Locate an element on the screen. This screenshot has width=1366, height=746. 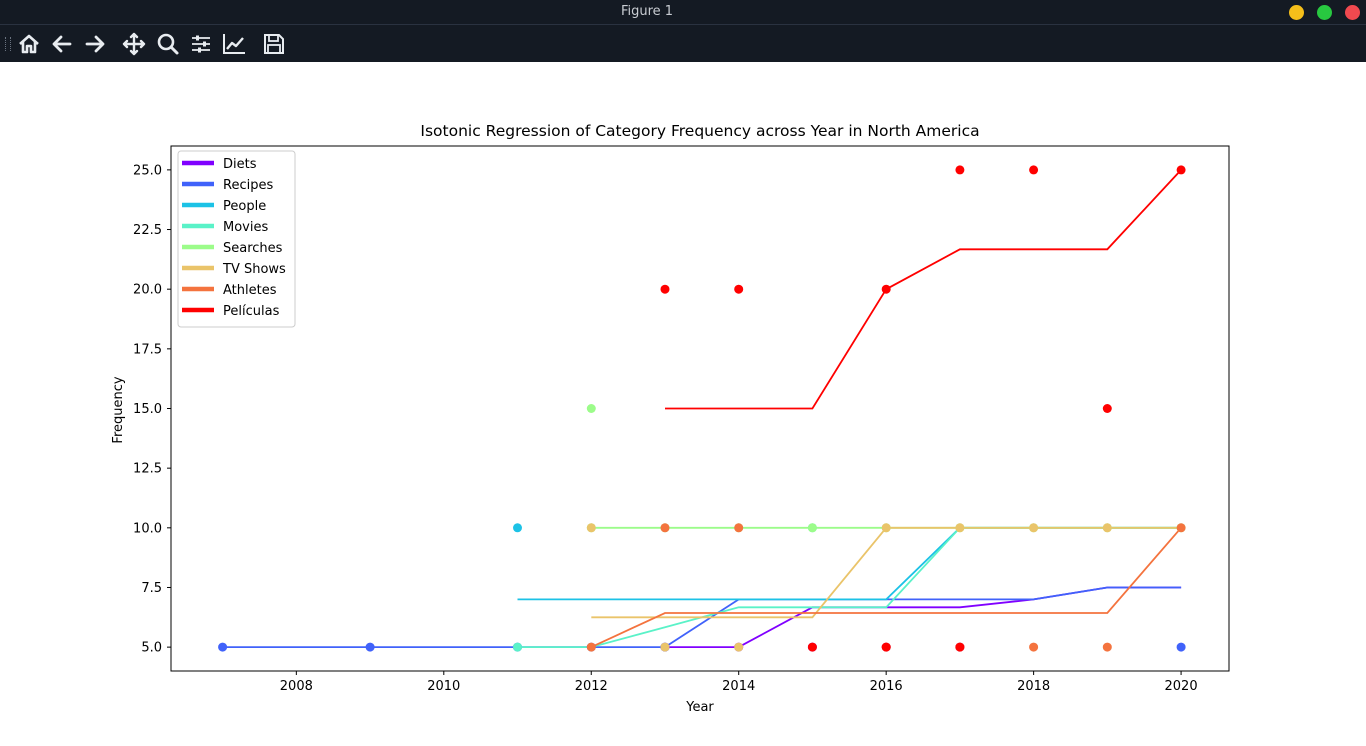
pan-button is located at coordinates (134, 44).